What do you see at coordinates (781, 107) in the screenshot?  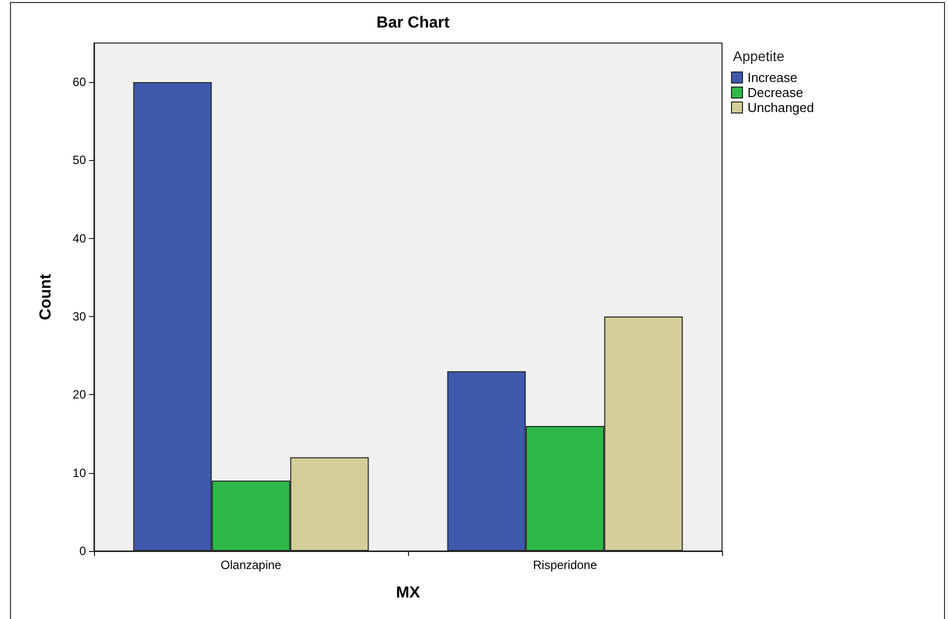 I see `legend-label: Unchanged` at bounding box center [781, 107].